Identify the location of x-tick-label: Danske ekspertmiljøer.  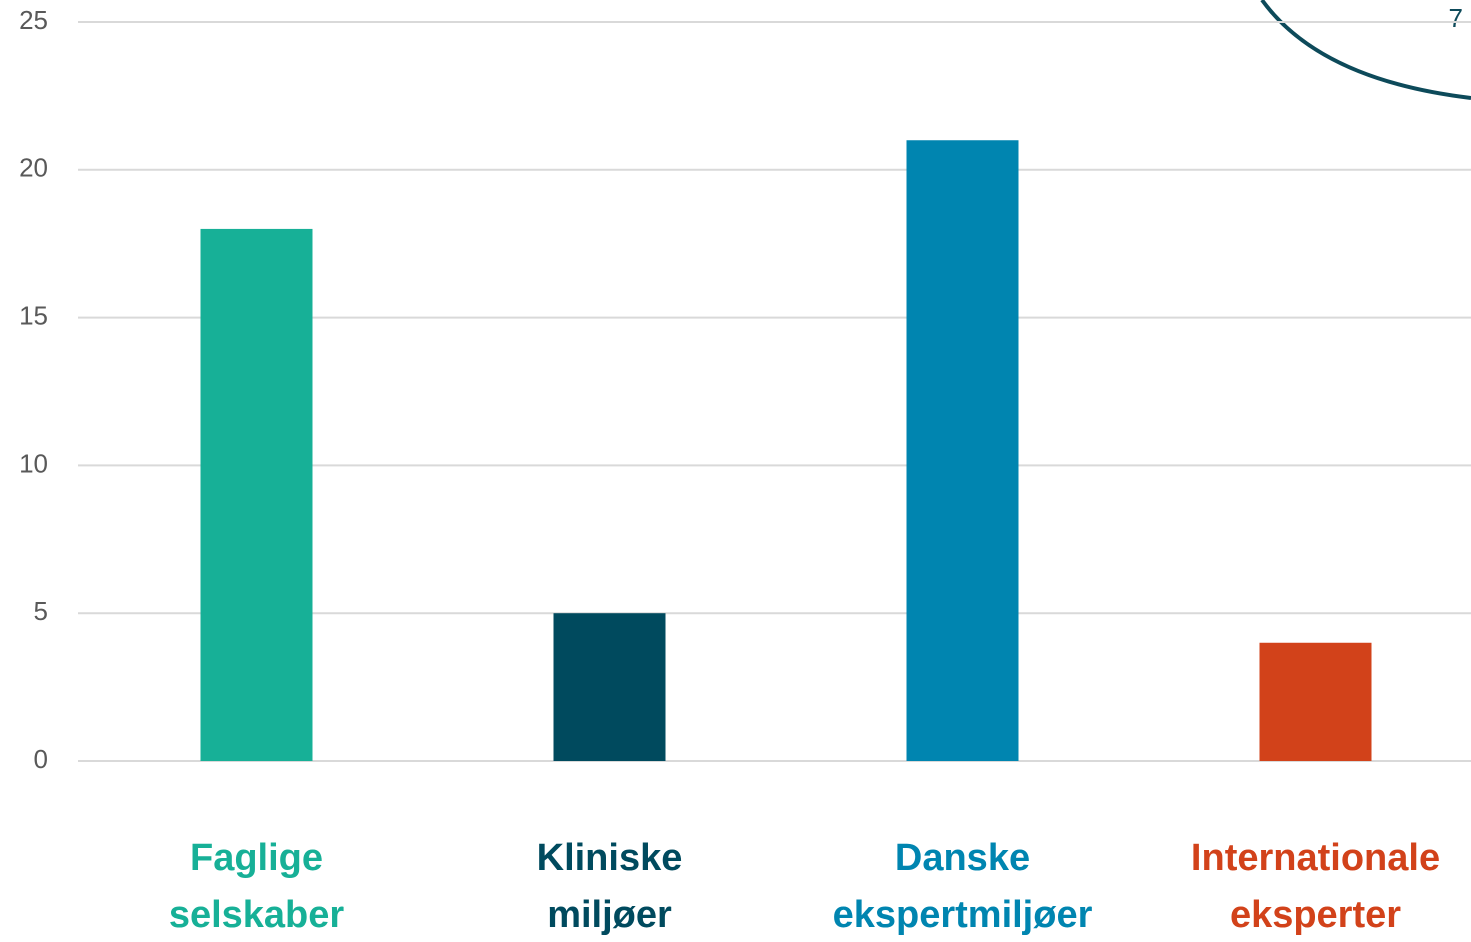
(962, 886).